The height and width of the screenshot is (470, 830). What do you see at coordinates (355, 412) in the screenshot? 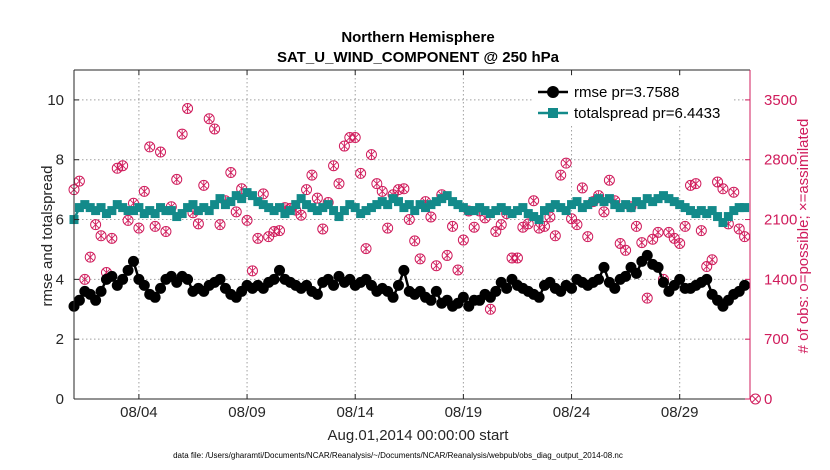
I see `x-tick-label: 08/14` at bounding box center [355, 412].